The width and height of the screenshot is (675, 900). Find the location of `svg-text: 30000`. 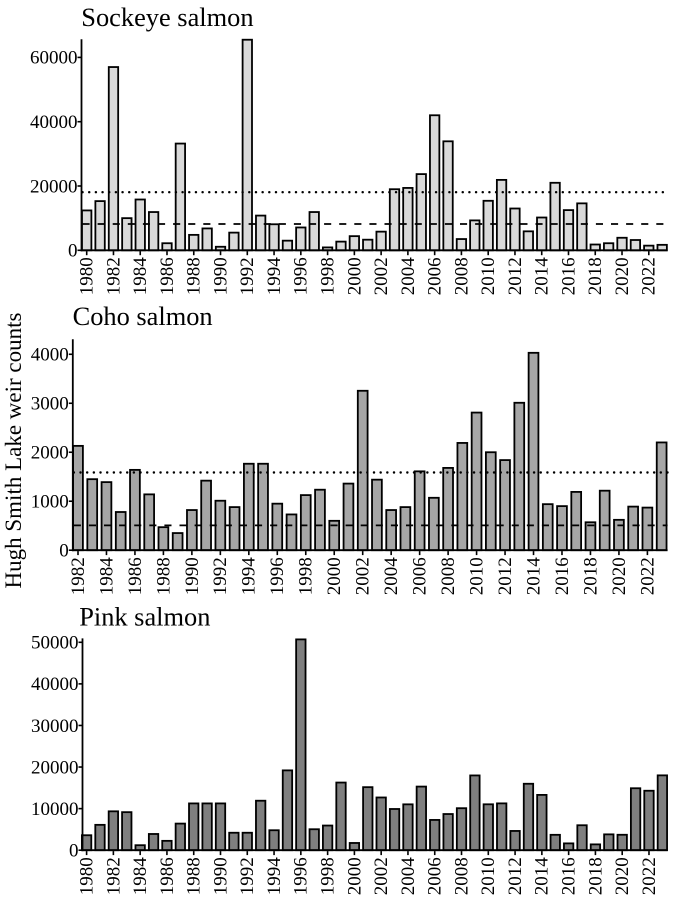

svg-text: 30000 is located at coordinates (55, 726).